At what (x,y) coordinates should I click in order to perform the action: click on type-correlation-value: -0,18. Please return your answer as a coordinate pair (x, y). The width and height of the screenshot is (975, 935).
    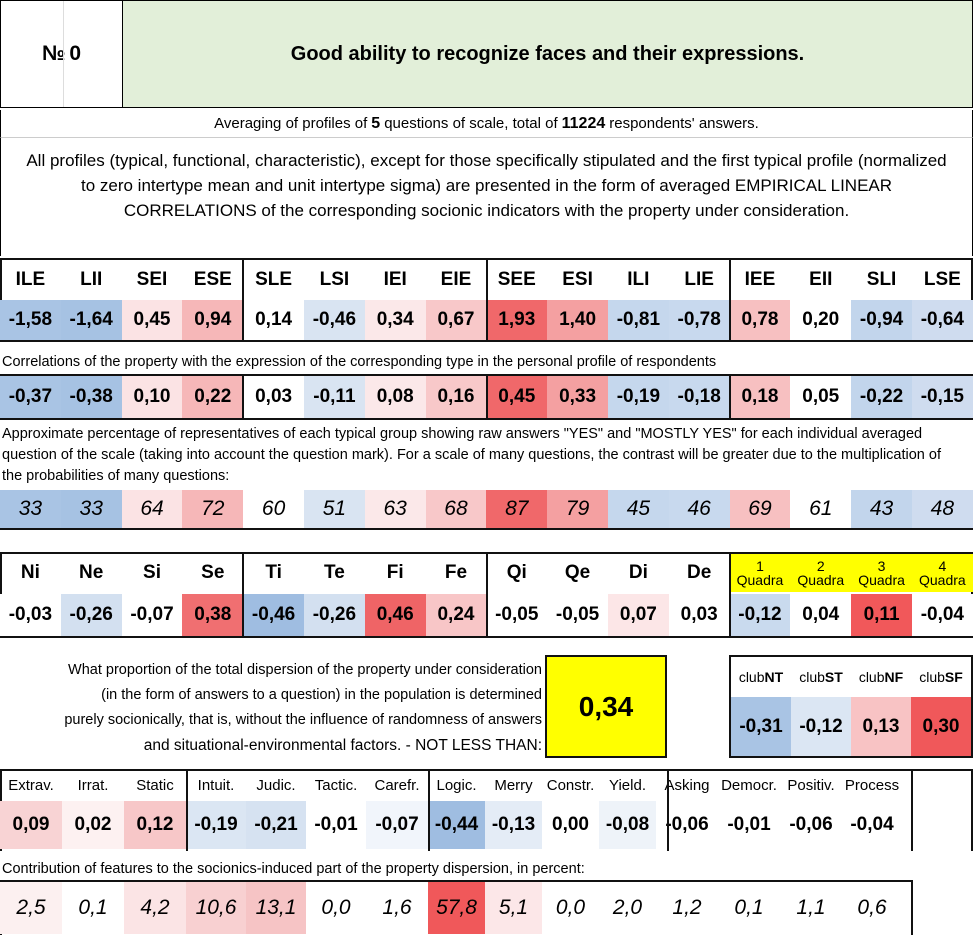
    Looking at the image, I should click on (699, 397).